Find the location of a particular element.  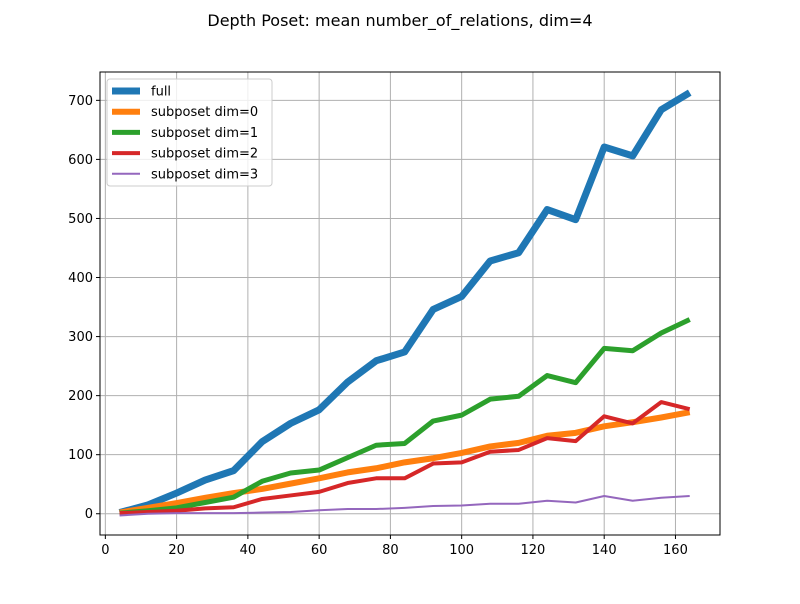

y-tick-label: 400 is located at coordinates (80, 278).